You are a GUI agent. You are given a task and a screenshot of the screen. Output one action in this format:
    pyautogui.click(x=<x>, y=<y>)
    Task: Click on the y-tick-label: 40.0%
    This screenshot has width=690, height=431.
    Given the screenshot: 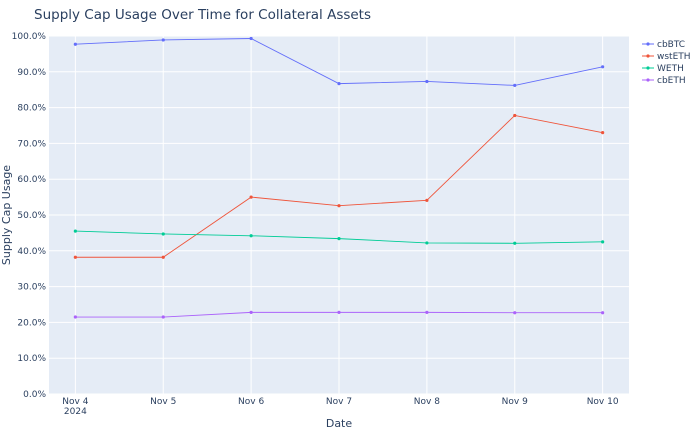 What is the action you would take?
    pyautogui.click(x=31, y=252)
    